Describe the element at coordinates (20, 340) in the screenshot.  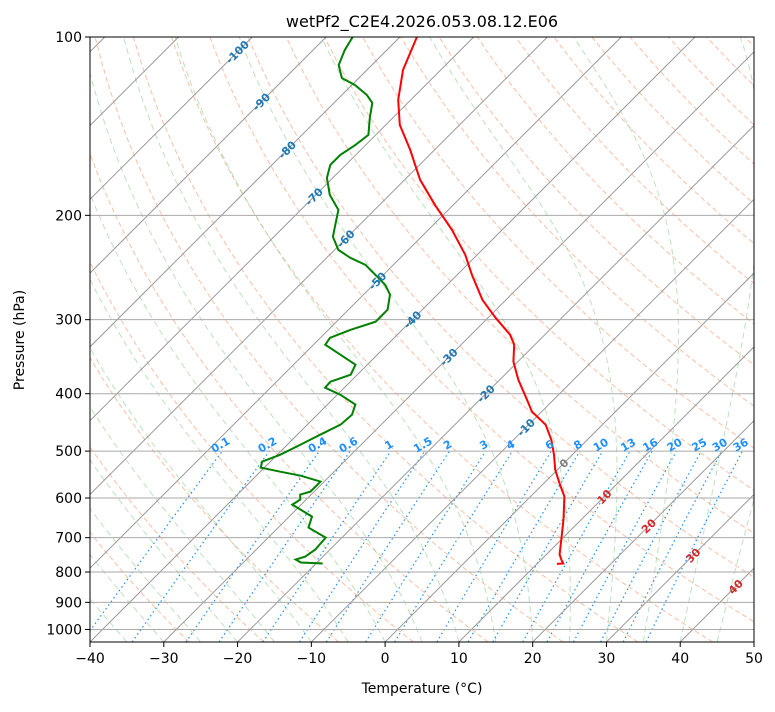
I see `y-axis-label: Pressure (hPa)` at that location.